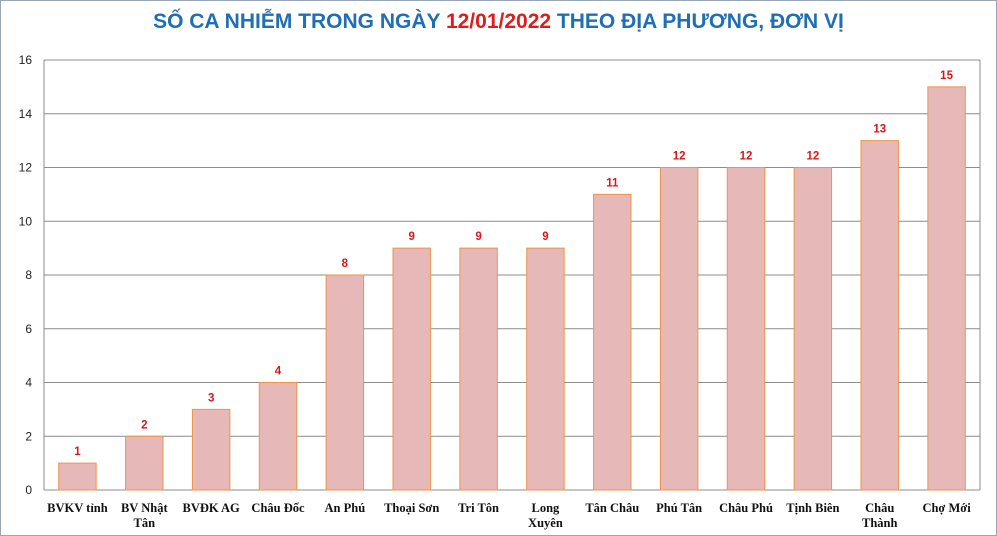 This screenshot has width=997, height=536. What do you see at coordinates (345, 508) in the screenshot?
I see `category-label: An Phú` at bounding box center [345, 508].